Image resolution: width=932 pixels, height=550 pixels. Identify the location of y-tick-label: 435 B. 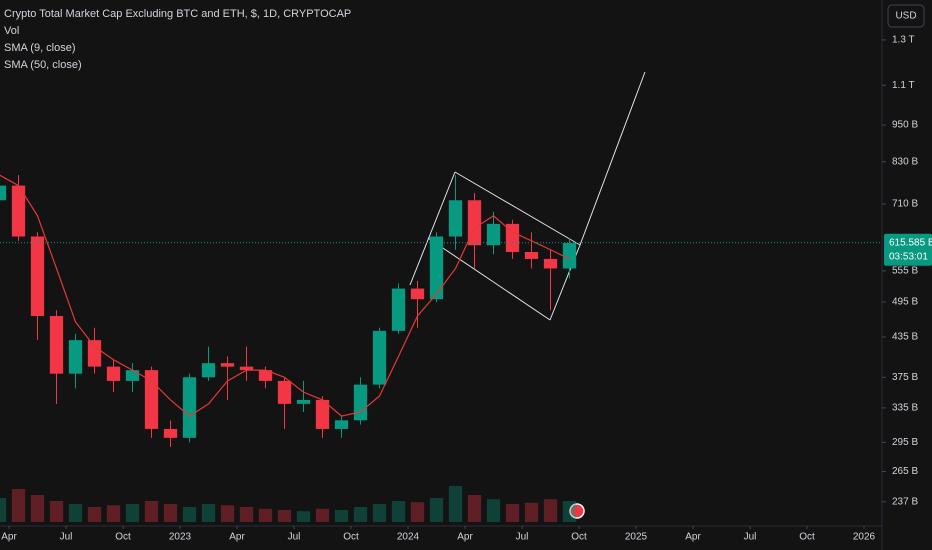
(905, 337).